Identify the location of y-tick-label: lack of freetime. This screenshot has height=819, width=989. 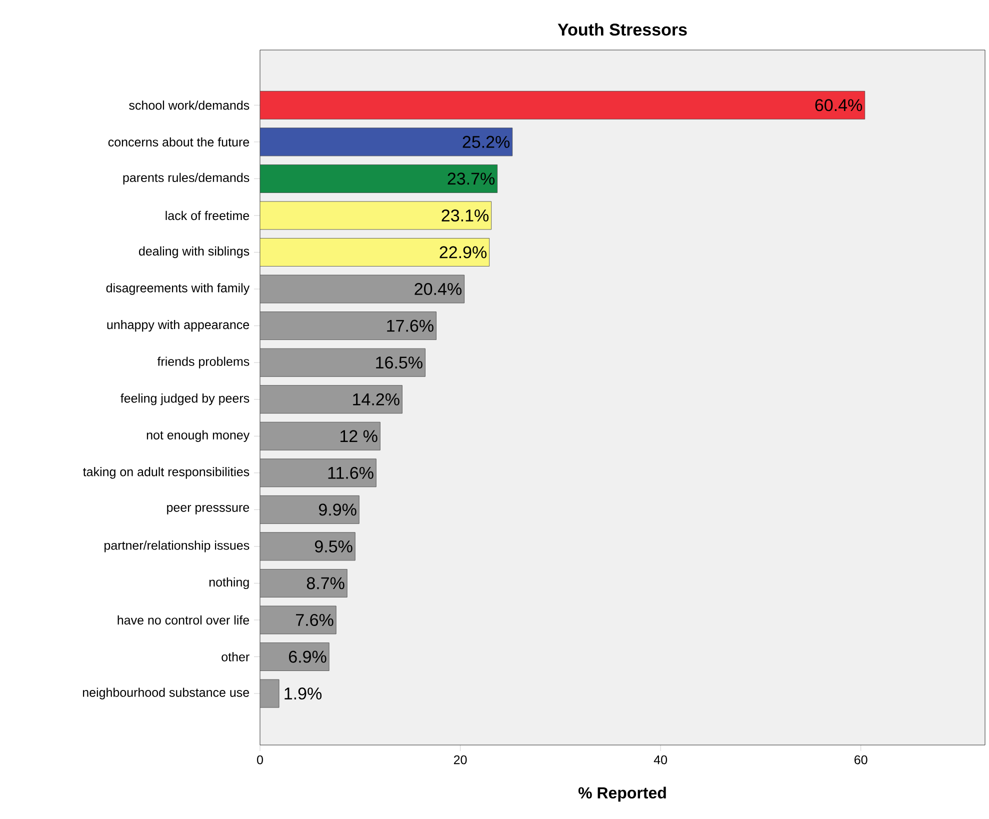
(208, 215).